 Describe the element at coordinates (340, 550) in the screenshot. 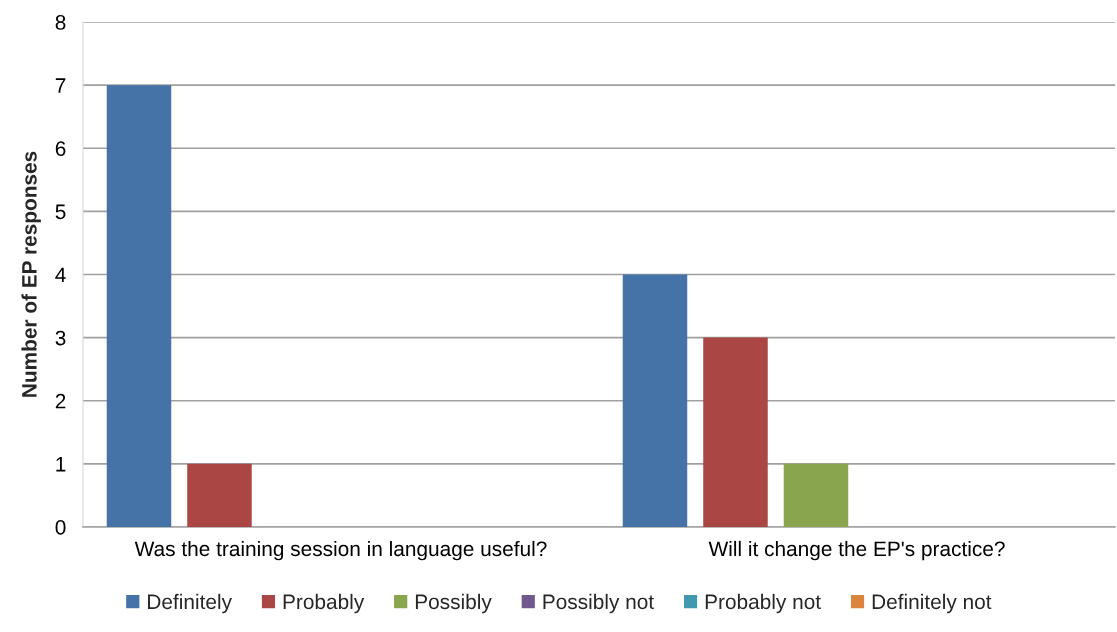

I see `x-tick-label: Was the training session in language useful?` at that location.